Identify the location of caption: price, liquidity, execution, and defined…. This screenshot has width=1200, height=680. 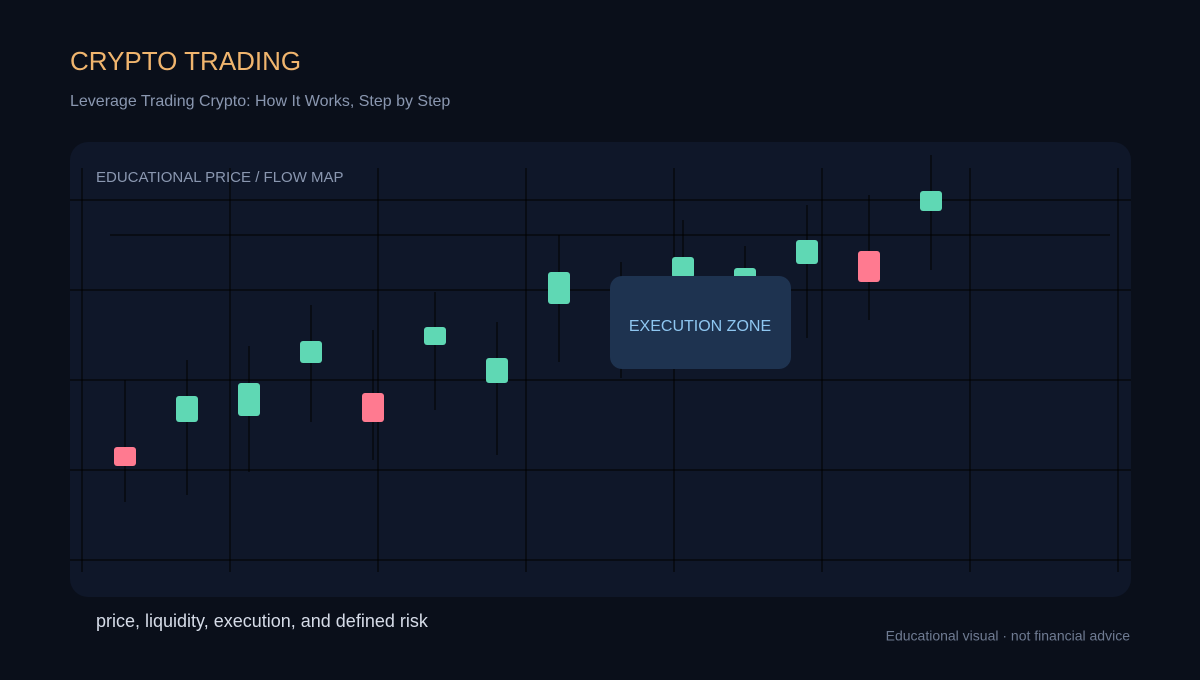
(262, 621).